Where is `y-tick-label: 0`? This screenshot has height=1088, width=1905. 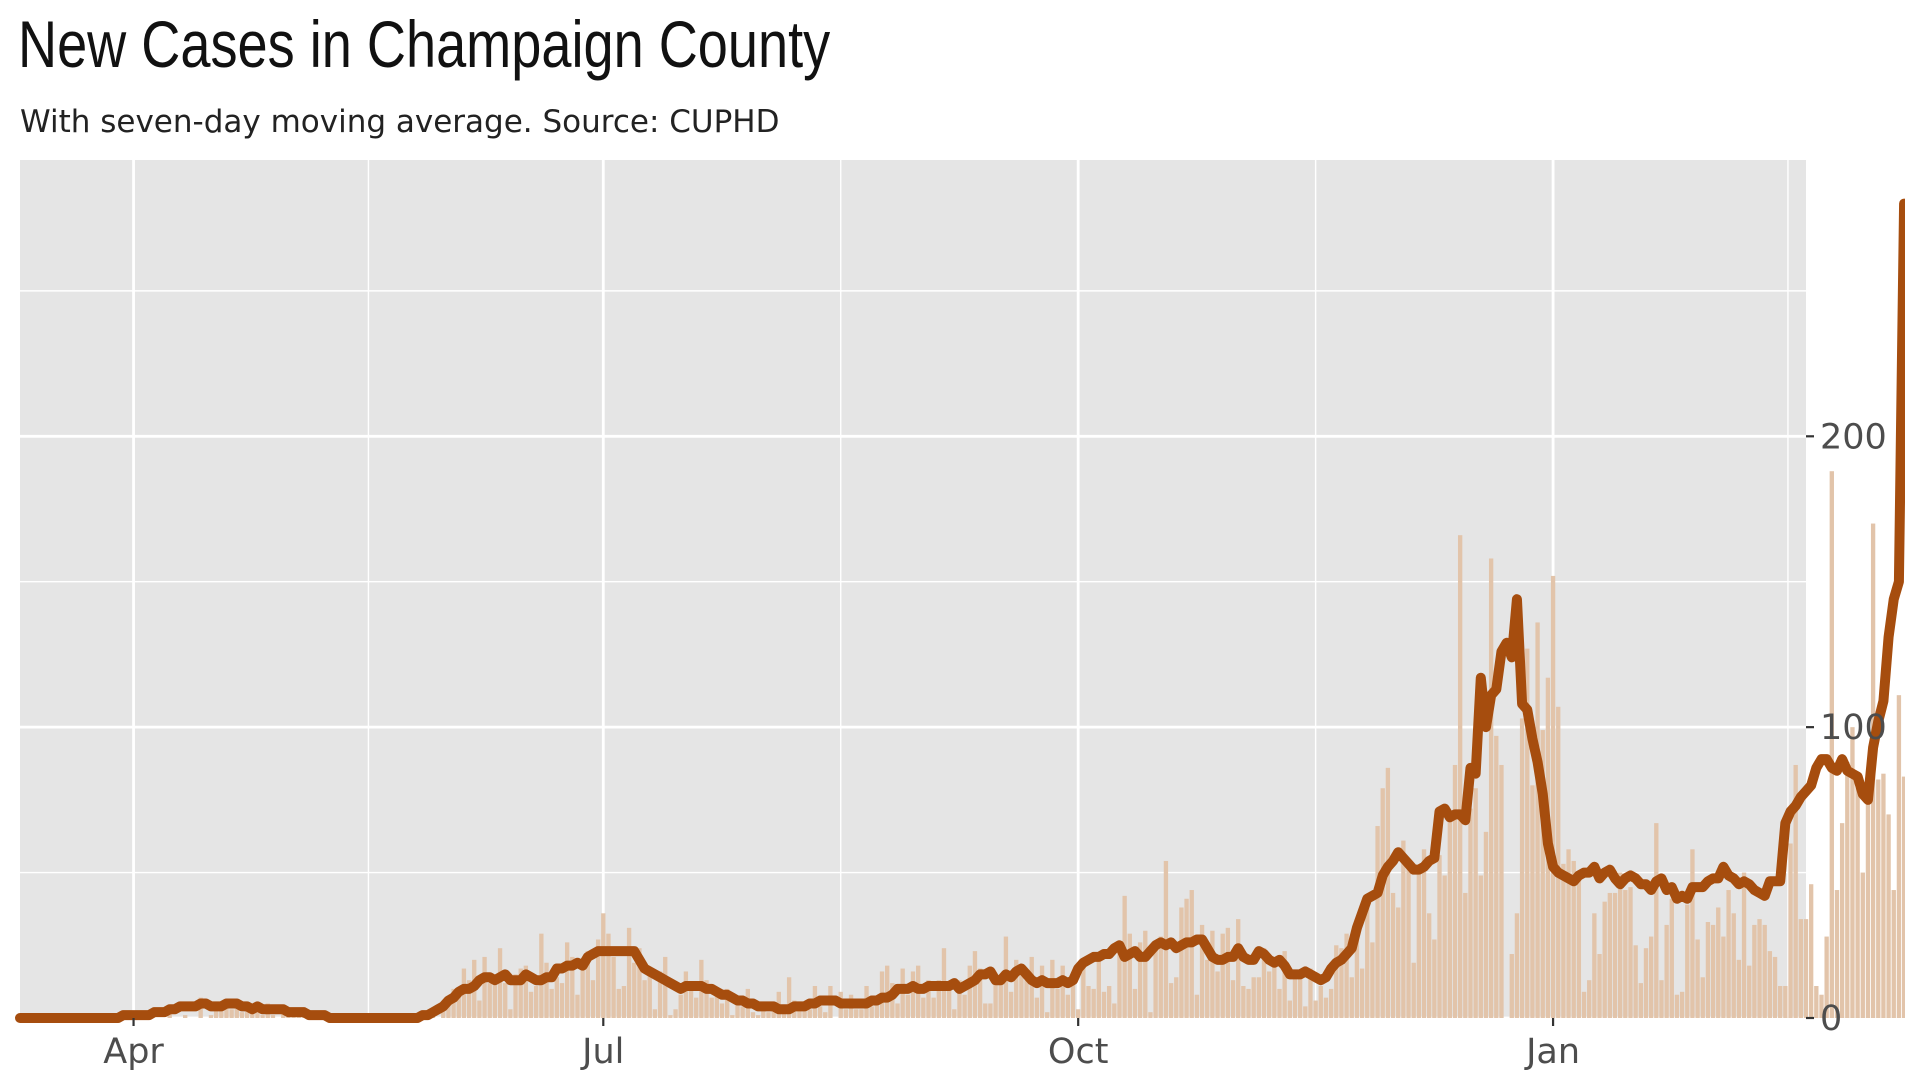
y-tick-label: 0 is located at coordinates (1831, 1019).